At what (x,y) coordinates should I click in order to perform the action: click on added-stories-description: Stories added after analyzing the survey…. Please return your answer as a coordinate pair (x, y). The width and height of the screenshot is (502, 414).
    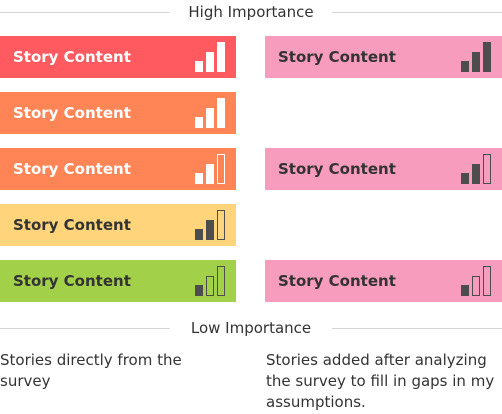
    Looking at the image, I should click on (380, 381).